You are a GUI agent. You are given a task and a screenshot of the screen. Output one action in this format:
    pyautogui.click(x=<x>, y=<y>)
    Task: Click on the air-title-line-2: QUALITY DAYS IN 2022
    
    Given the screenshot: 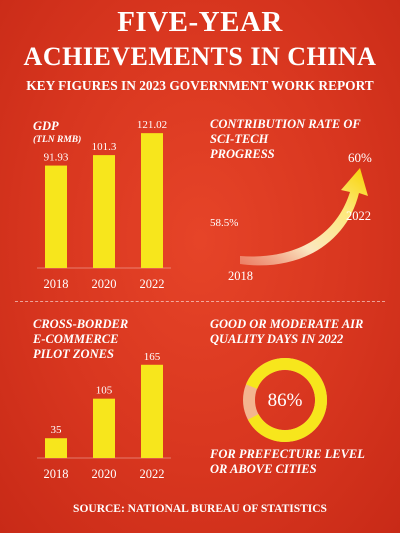 What is the action you would take?
    pyautogui.click(x=277, y=339)
    